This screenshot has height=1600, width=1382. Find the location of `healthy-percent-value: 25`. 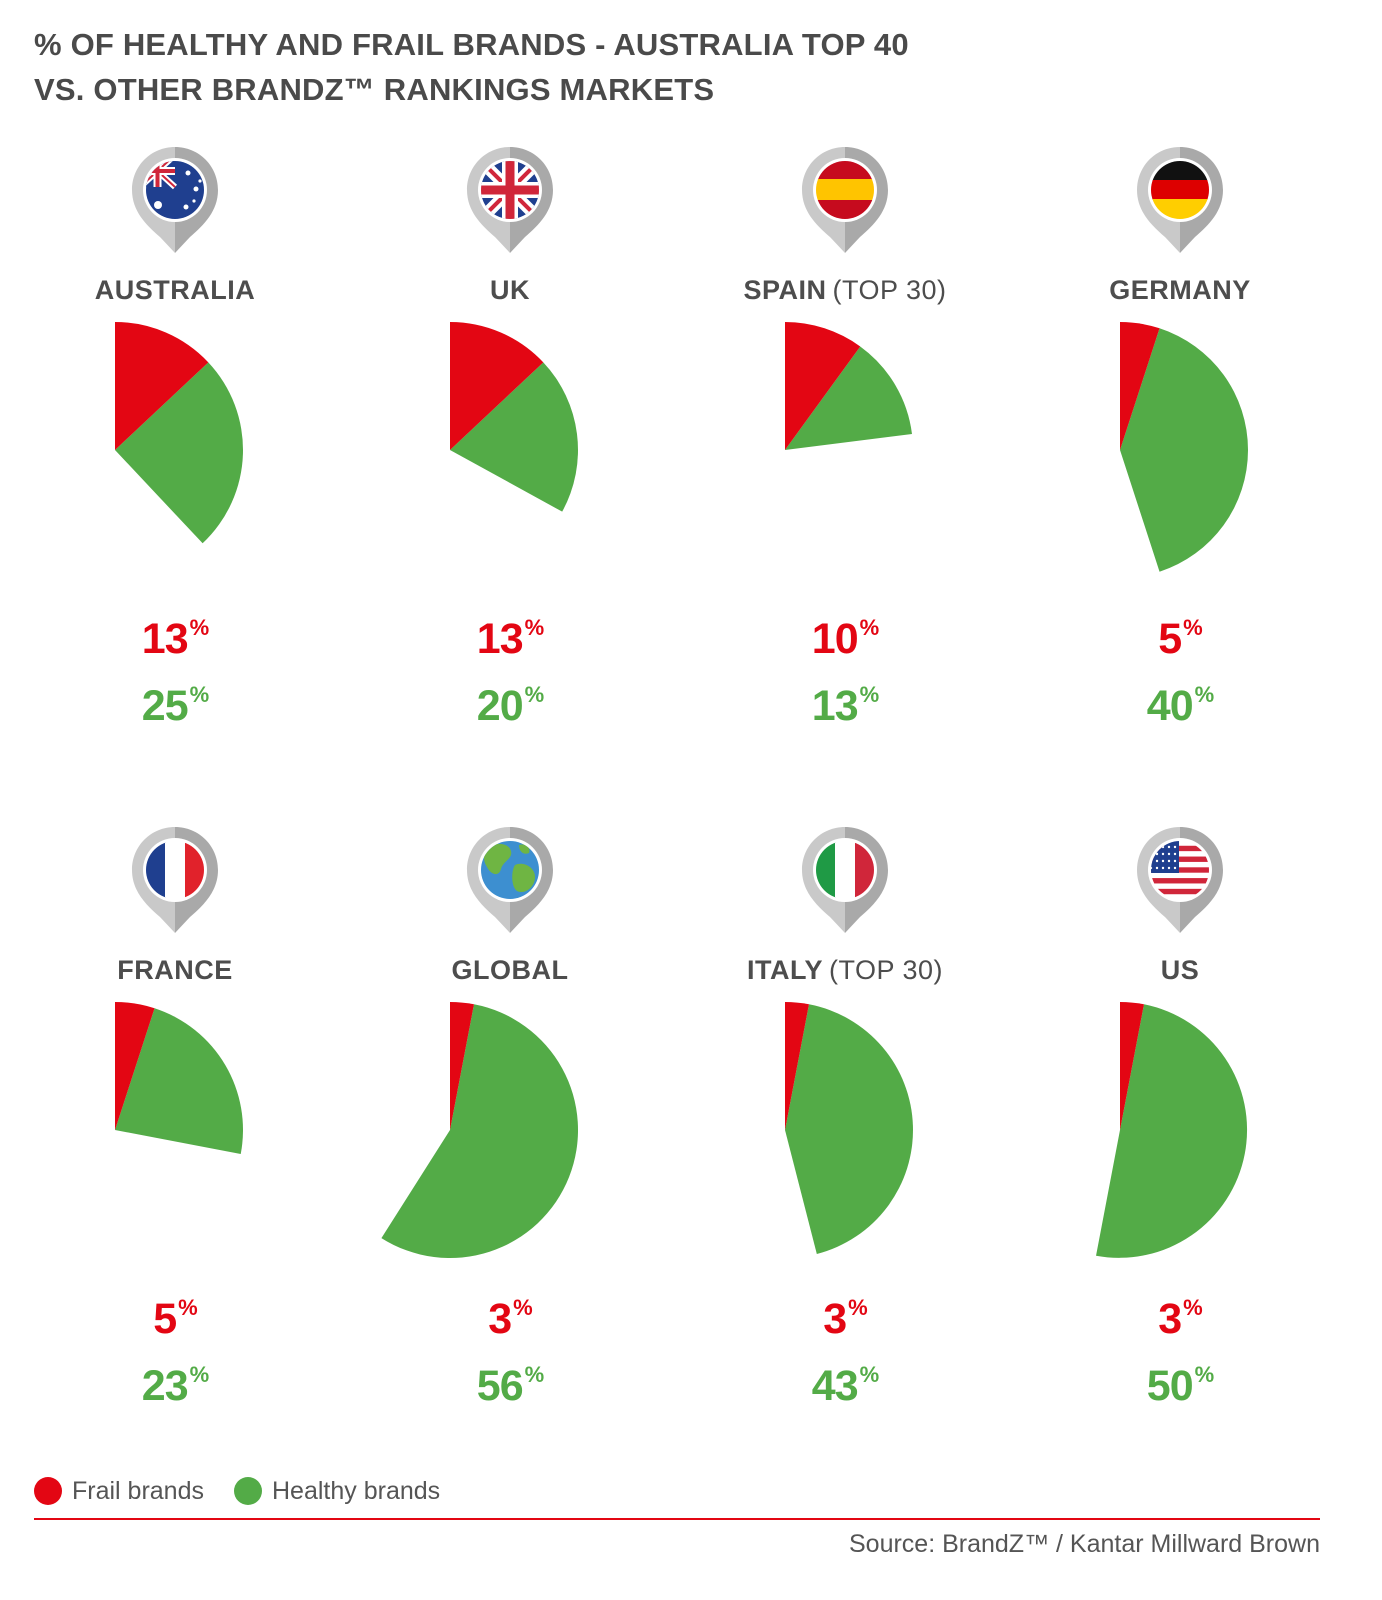

healthy-percent-value: 25 is located at coordinates (165, 706).